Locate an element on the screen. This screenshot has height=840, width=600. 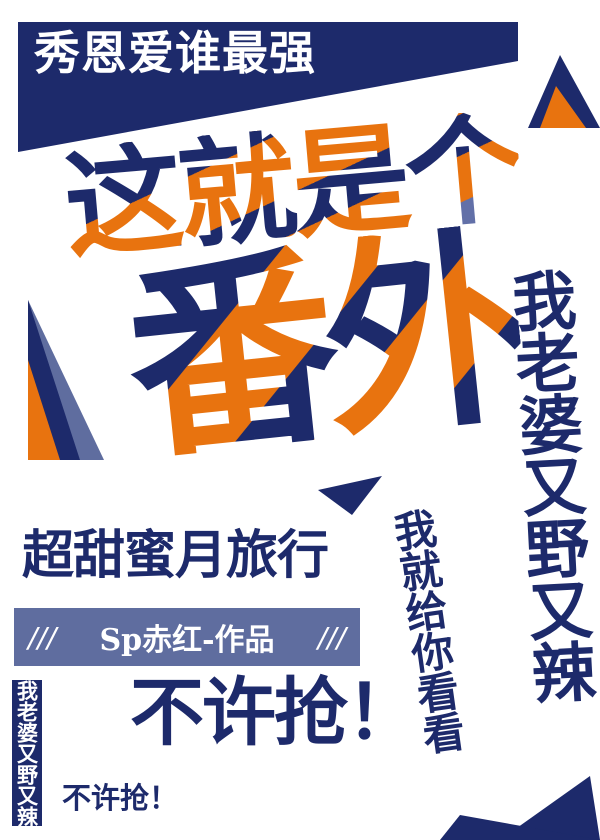
bottom-right-triangle is located at coordinates (550, 808).